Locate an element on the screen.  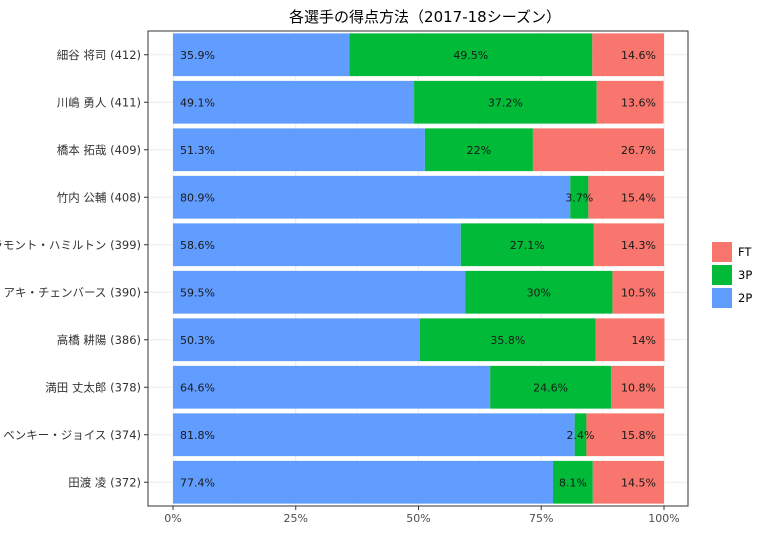
category-label: 高橋 耕陽 (386) is located at coordinates (99, 340).